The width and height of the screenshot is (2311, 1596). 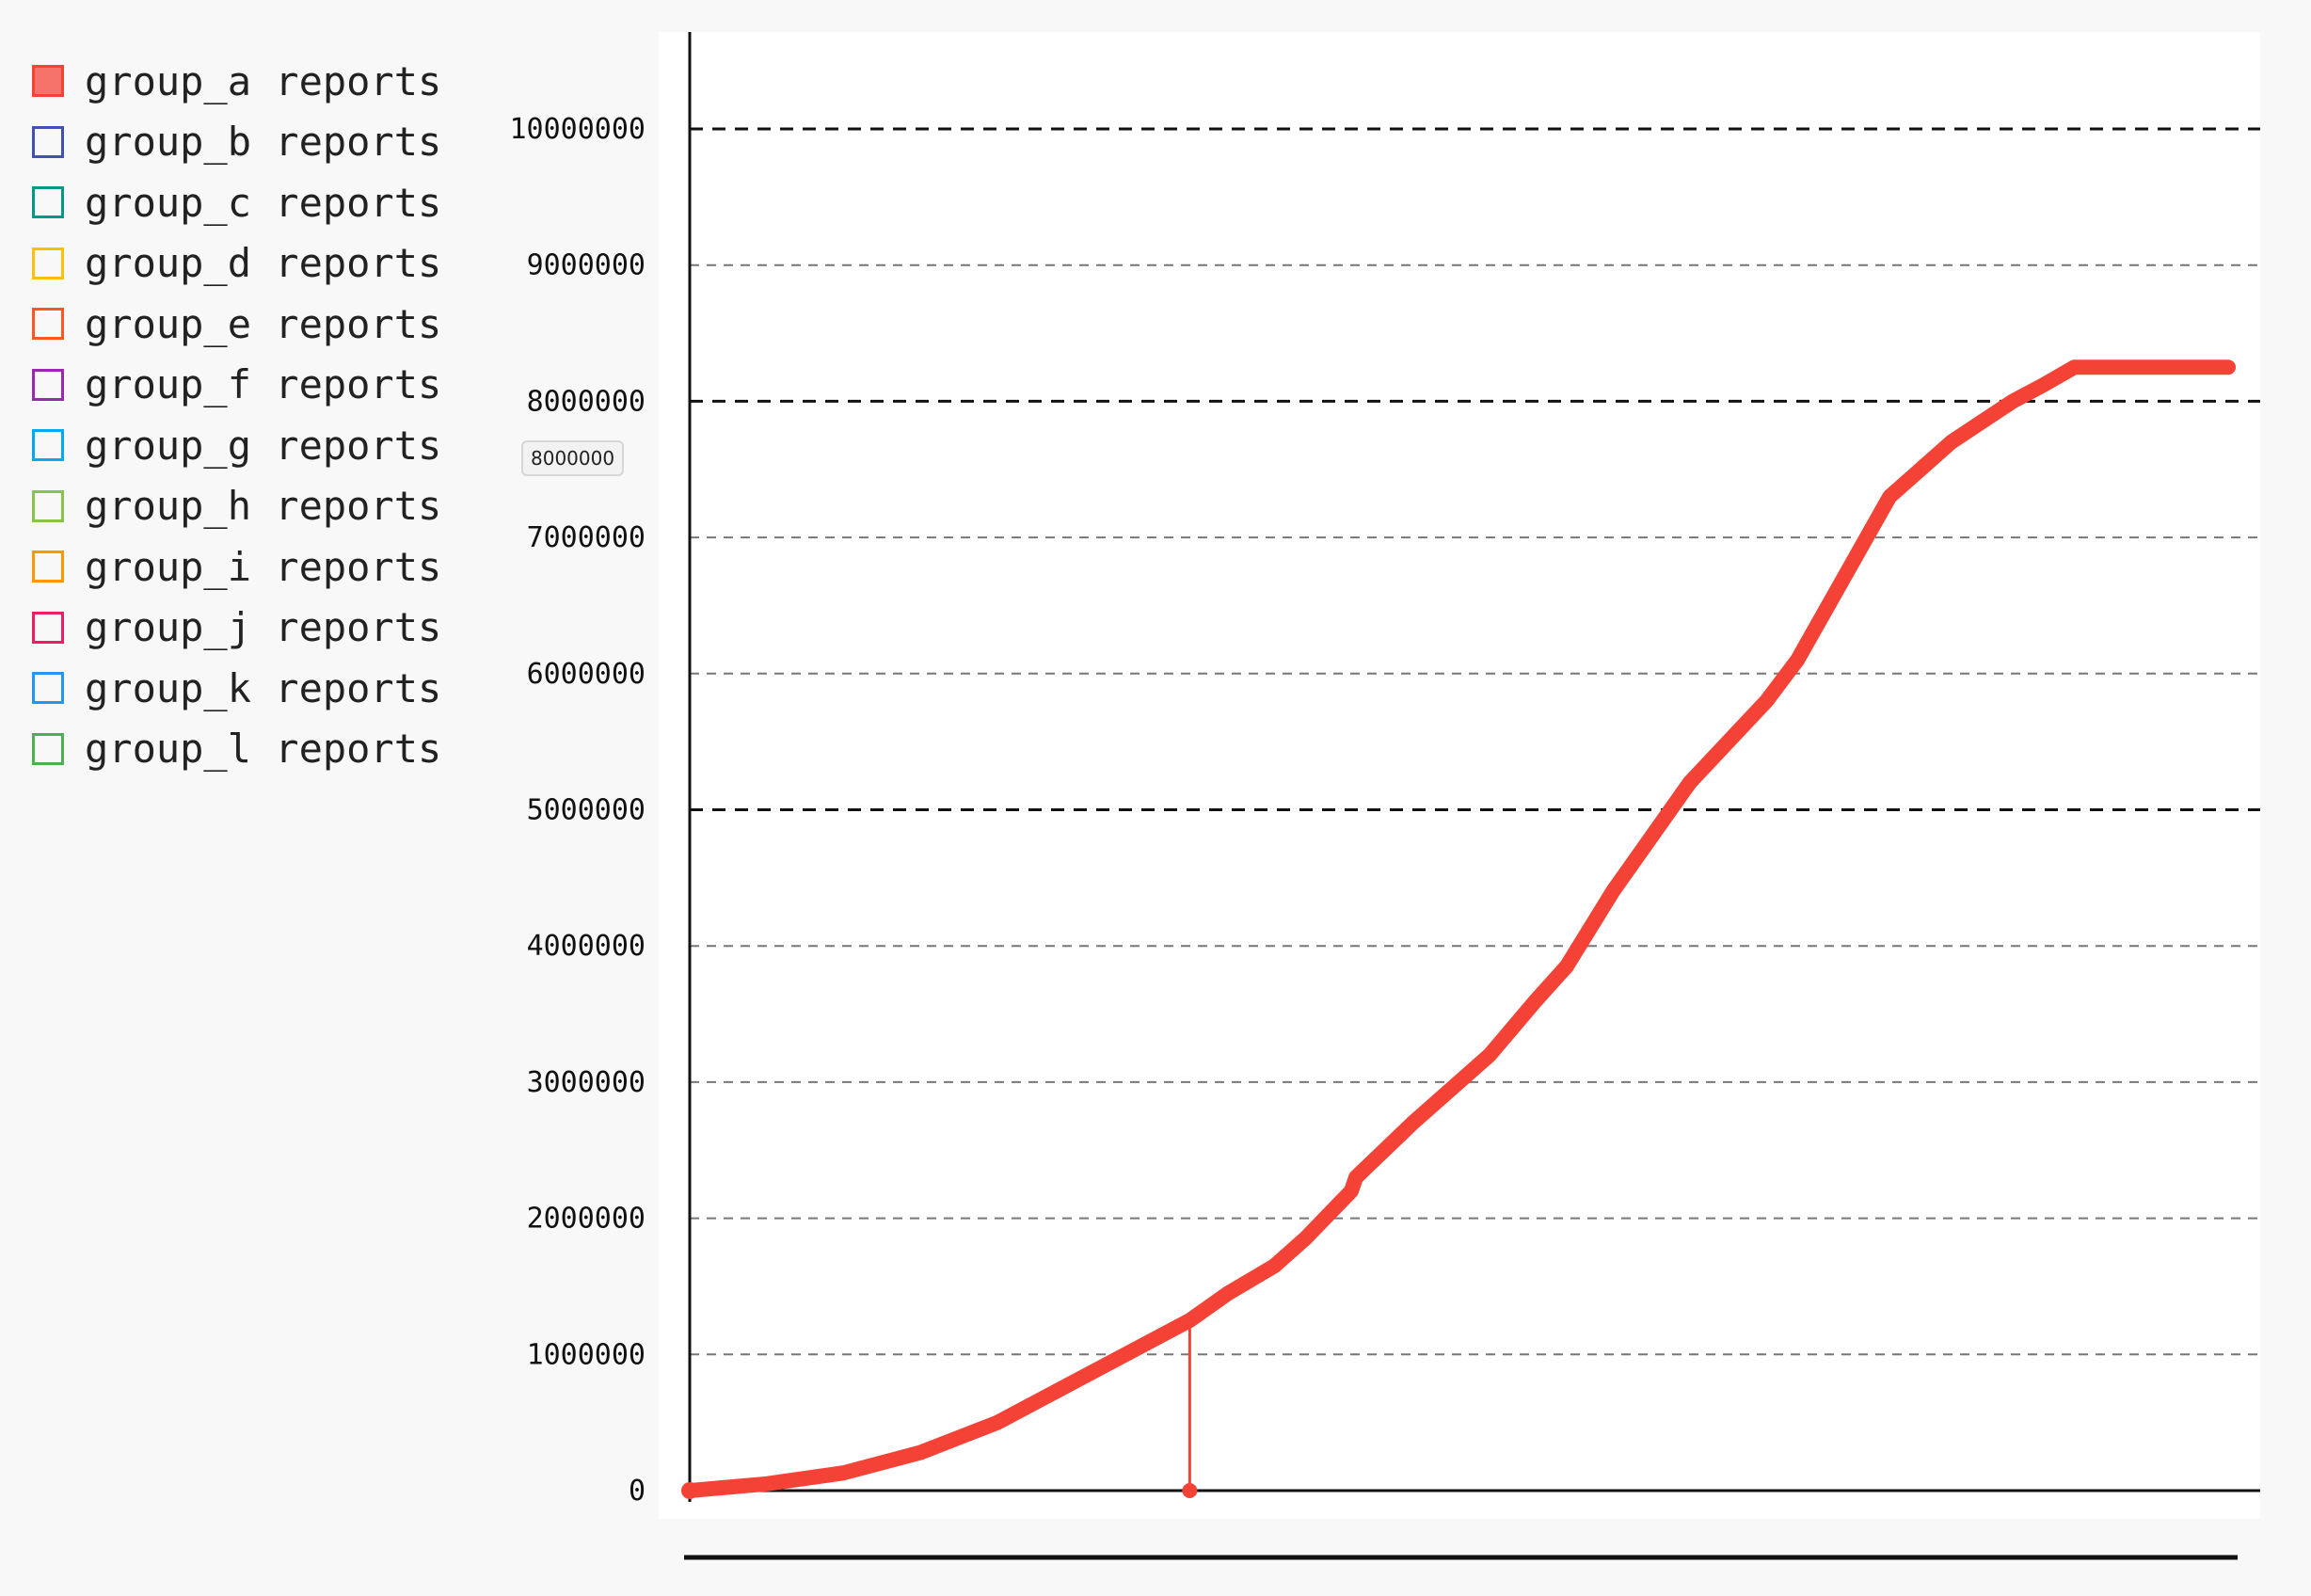 What do you see at coordinates (586, 1219) in the screenshot?
I see `y-tick-label: 2000000` at bounding box center [586, 1219].